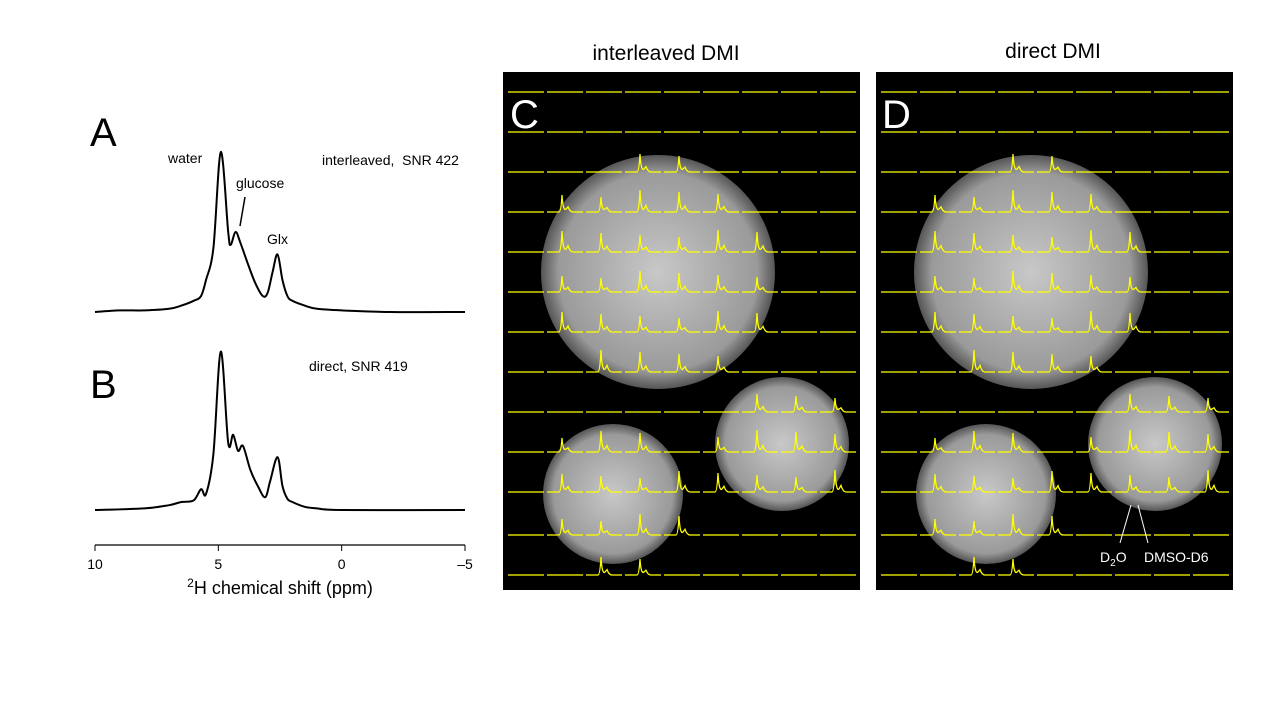 This screenshot has height=720, width=1280. I want to click on x-tick-label: –5, so click(465, 564).